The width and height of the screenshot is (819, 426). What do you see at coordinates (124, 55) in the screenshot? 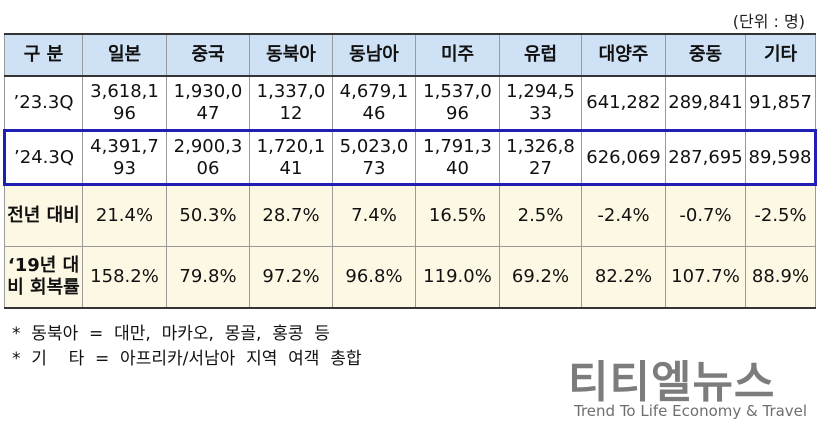
I see `header-cell: 일본` at bounding box center [124, 55].